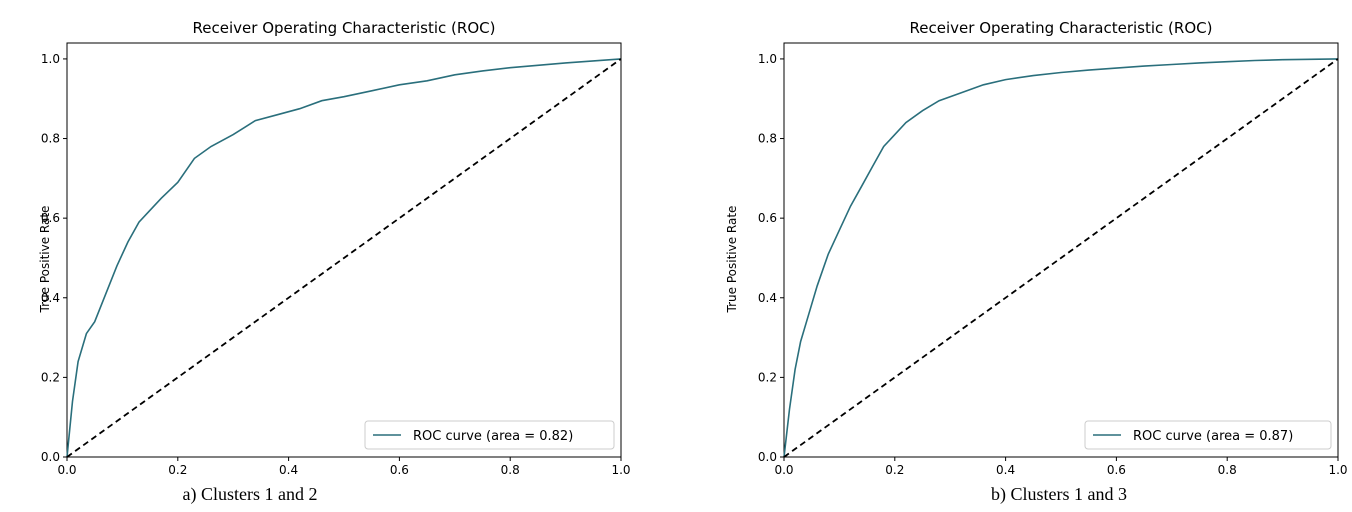  What do you see at coordinates (250, 494) in the screenshot?
I see `panel-caption: a) Clusters 1 and 2` at bounding box center [250, 494].